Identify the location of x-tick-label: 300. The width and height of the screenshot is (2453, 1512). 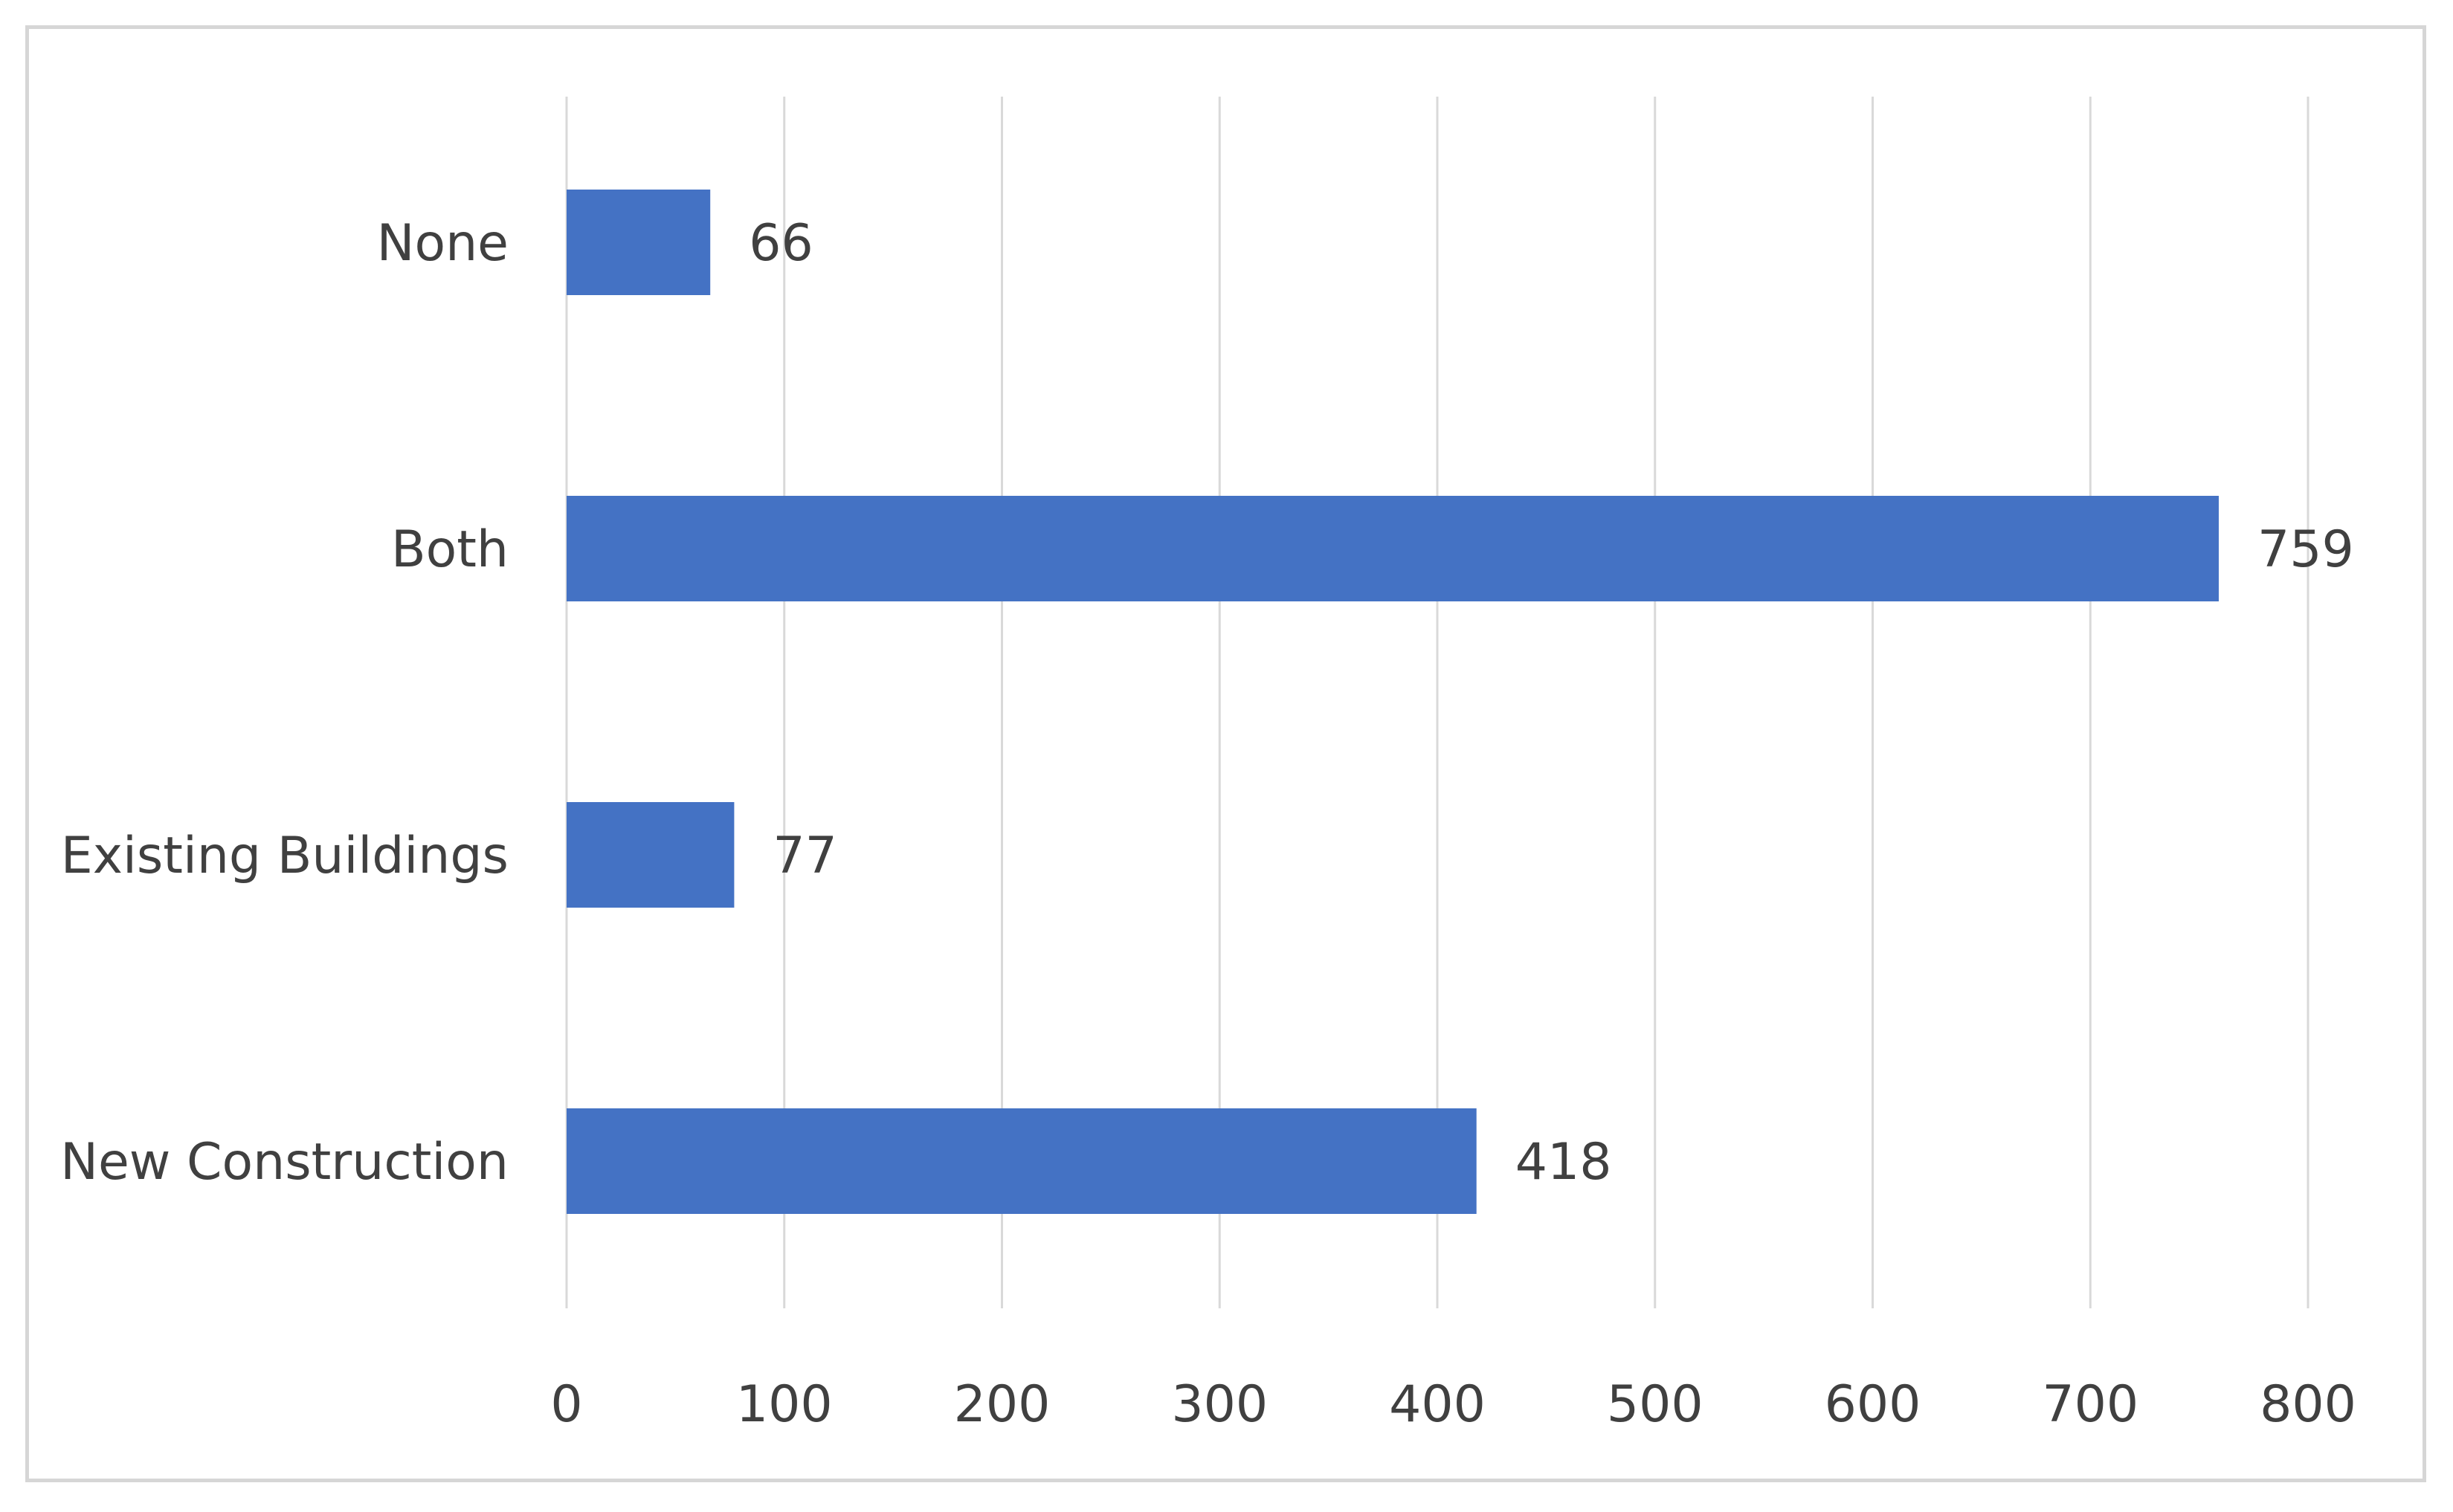
(1219, 1405).